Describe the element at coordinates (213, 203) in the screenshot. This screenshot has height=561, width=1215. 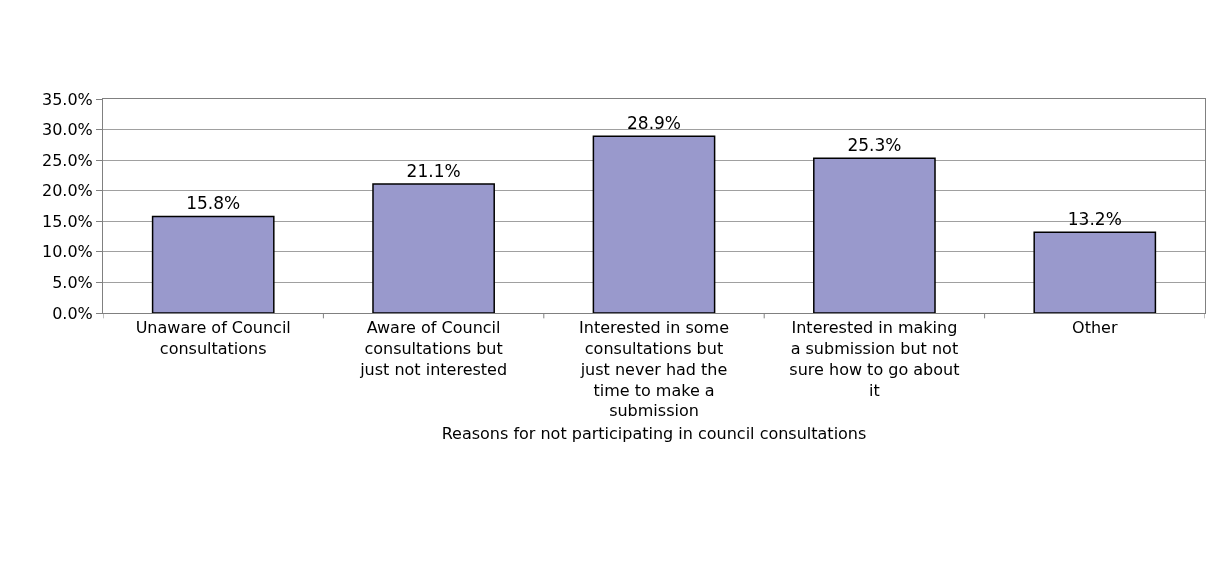
I see `data-label: 15.8%` at that location.